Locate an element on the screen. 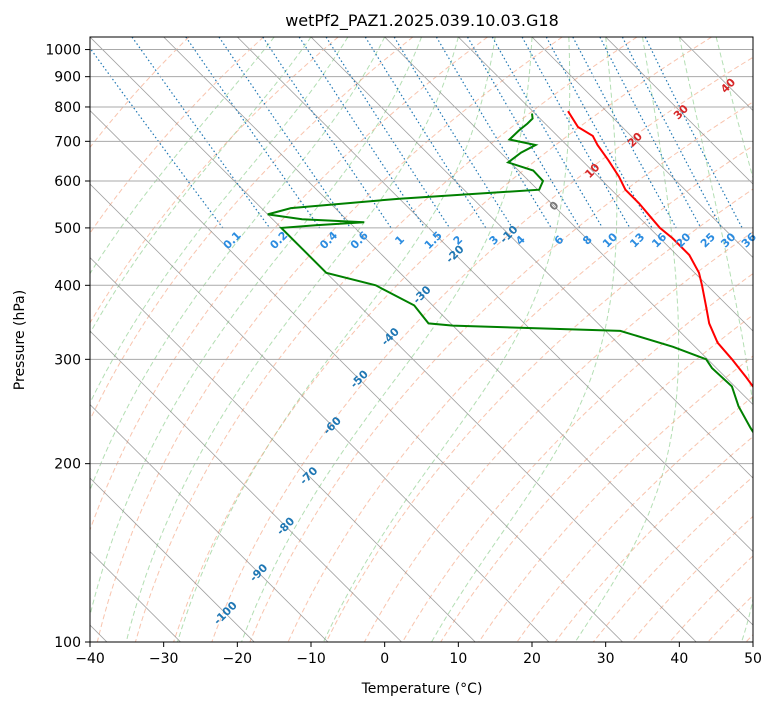 The image size is (775, 708). y-tick-label: 100 is located at coordinates (67, 643).